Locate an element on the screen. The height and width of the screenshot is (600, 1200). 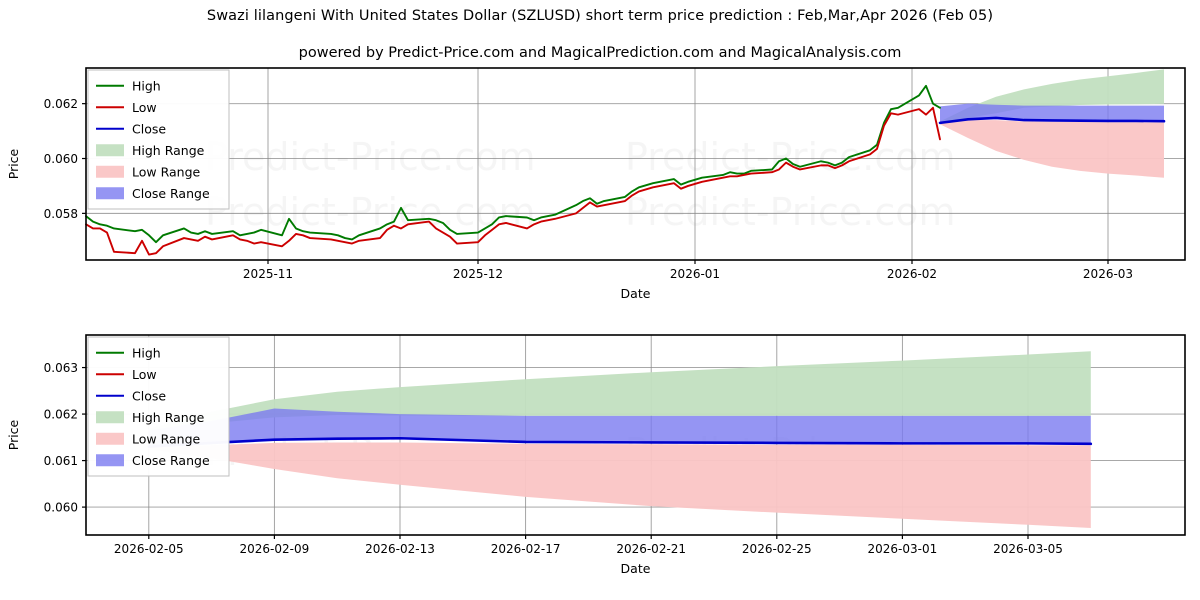
x-tick-label: 2026-02-09 is located at coordinates (275, 549).